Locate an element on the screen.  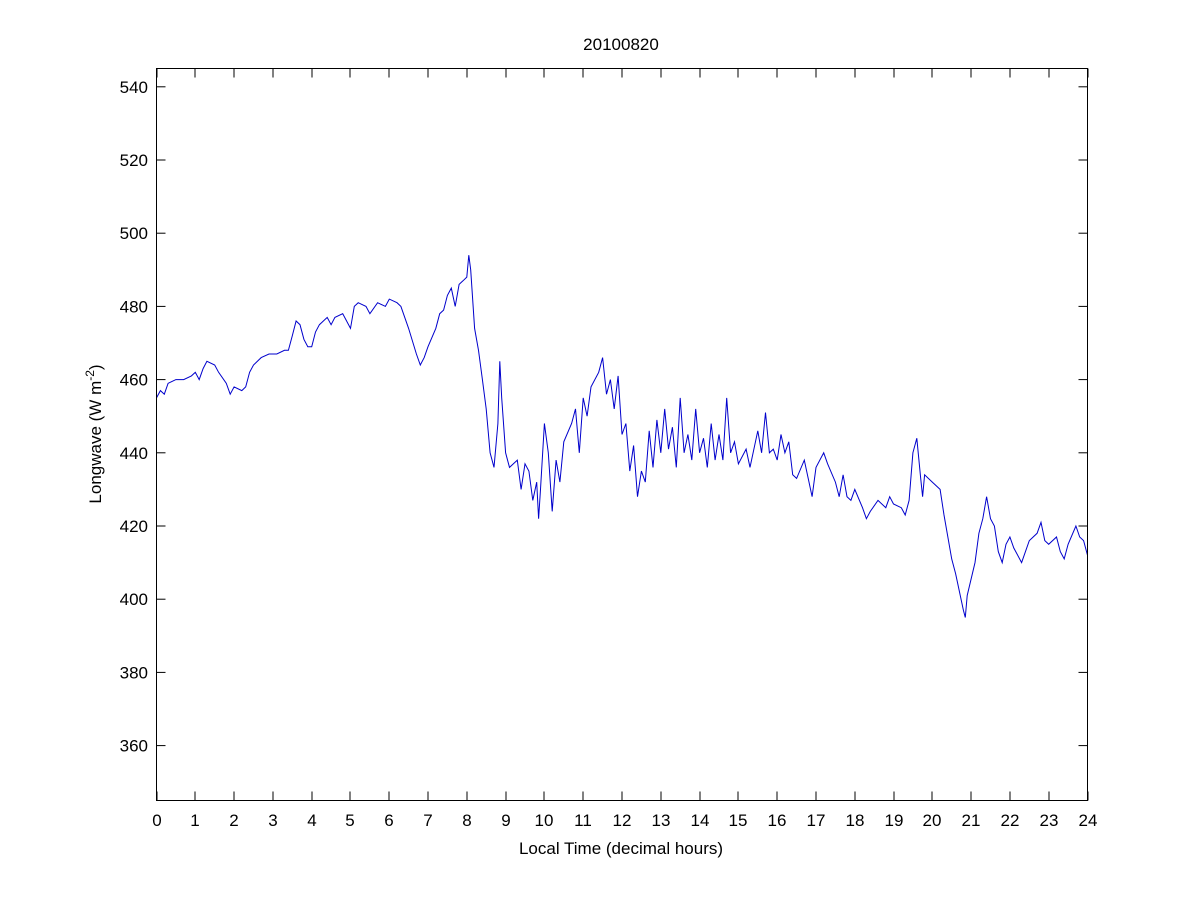
x-tick-label: 23 is located at coordinates (1049, 820).